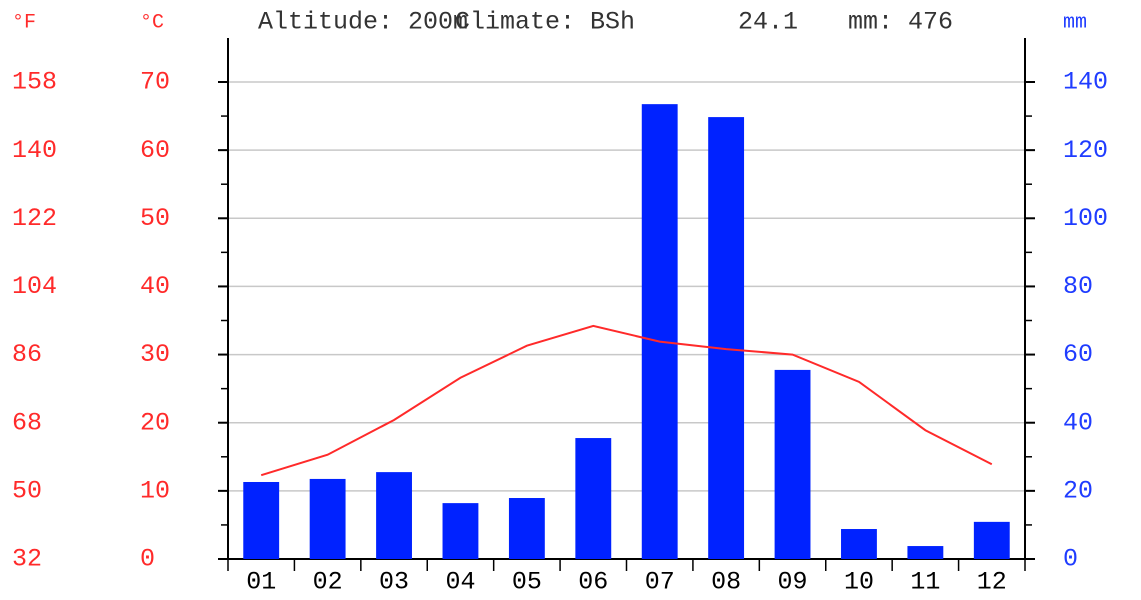 Image resolution: width=1141 pixels, height=600 pixels. What do you see at coordinates (27, 490) in the screenshot?
I see `fahrenheit-tick-label: 50` at bounding box center [27, 490].